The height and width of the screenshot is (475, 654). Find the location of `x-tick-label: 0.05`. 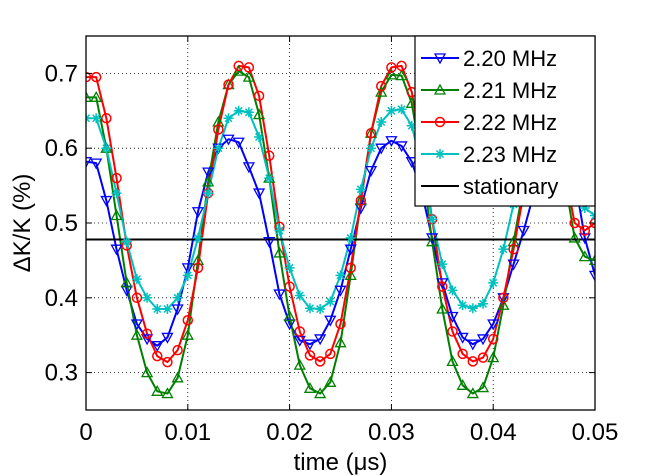

x-tick-label: 0.05 is located at coordinates (595, 432).